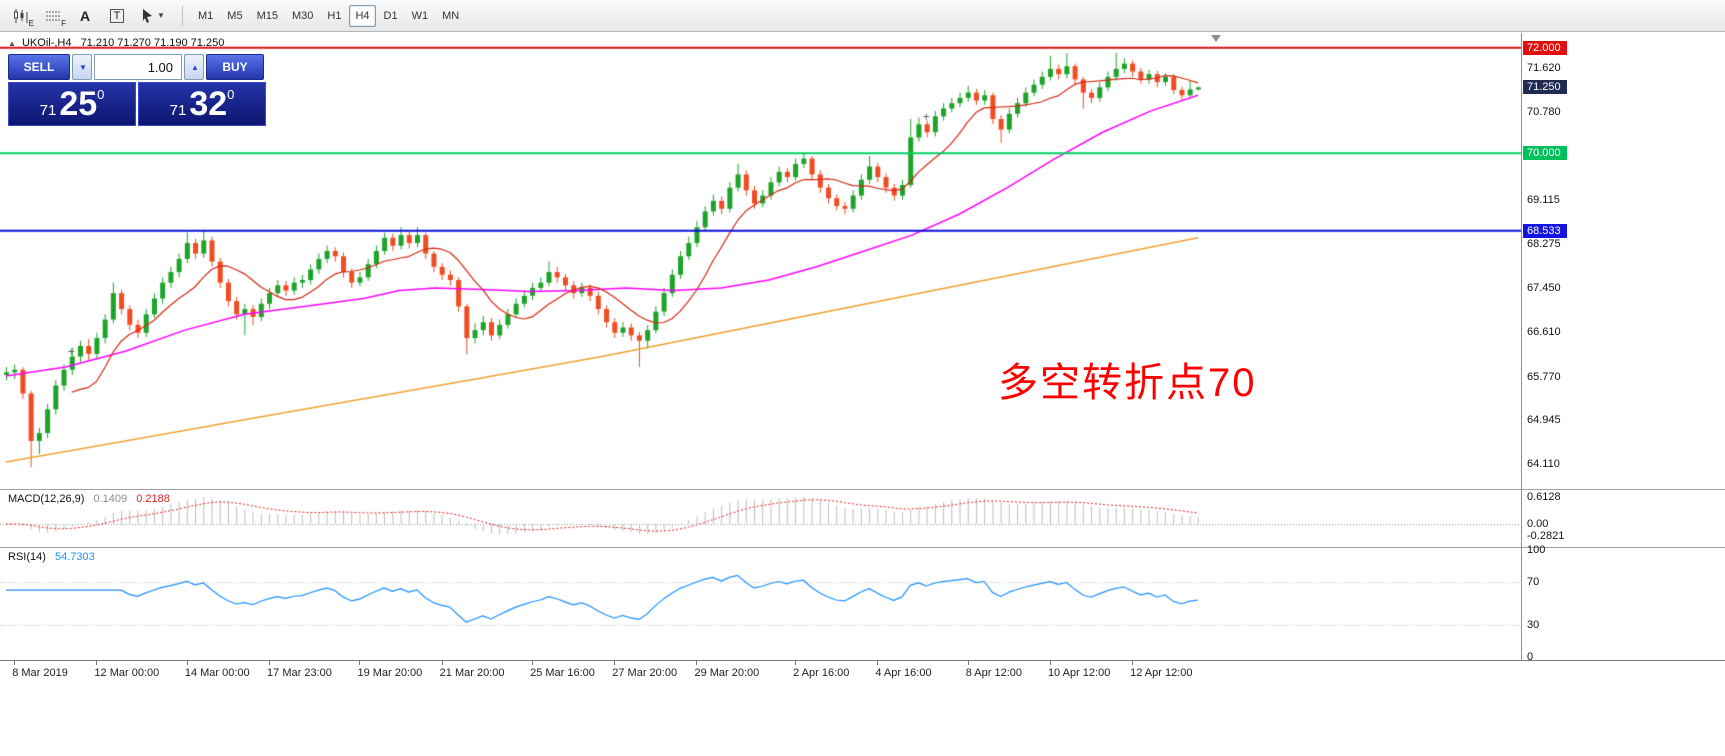 This screenshot has width=1725, height=756. I want to click on caret-up-icon: ▲, so click(195, 67).